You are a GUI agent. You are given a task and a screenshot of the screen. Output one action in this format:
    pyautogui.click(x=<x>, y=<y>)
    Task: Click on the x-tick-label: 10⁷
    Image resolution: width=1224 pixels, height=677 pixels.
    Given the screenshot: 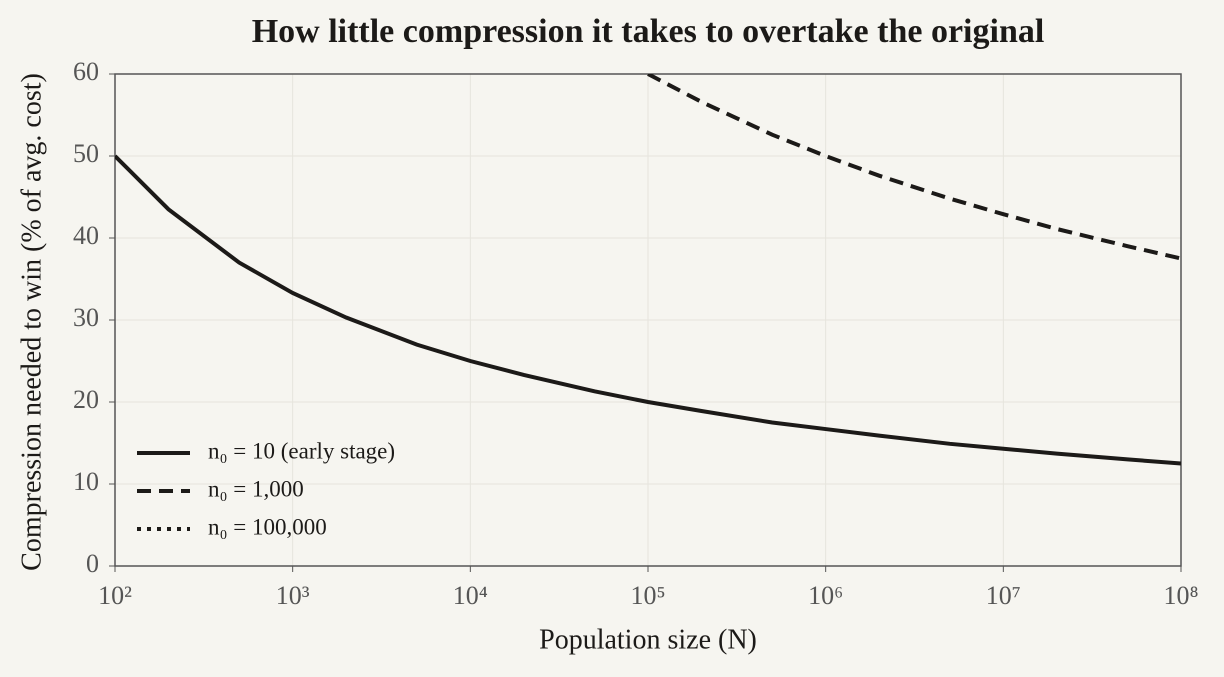 What is the action you would take?
    pyautogui.click(x=1003, y=595)
    